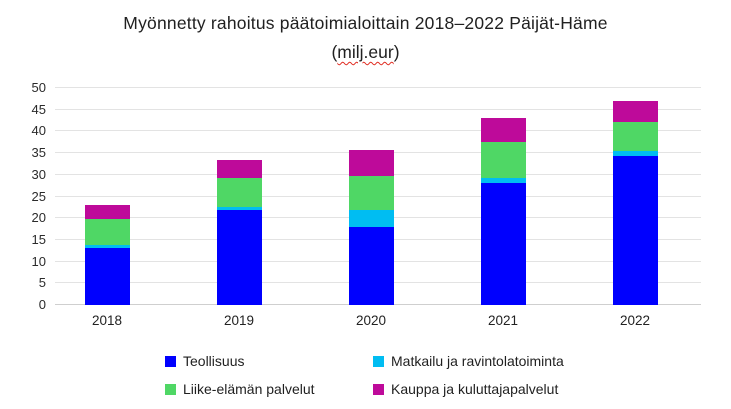 The width and height of the screenshot is (731, 409). What do you see at coordinates (38, 87) in the screenshot?
I see `y-axis-tick-label: 50` at bounding box center [38, 87].